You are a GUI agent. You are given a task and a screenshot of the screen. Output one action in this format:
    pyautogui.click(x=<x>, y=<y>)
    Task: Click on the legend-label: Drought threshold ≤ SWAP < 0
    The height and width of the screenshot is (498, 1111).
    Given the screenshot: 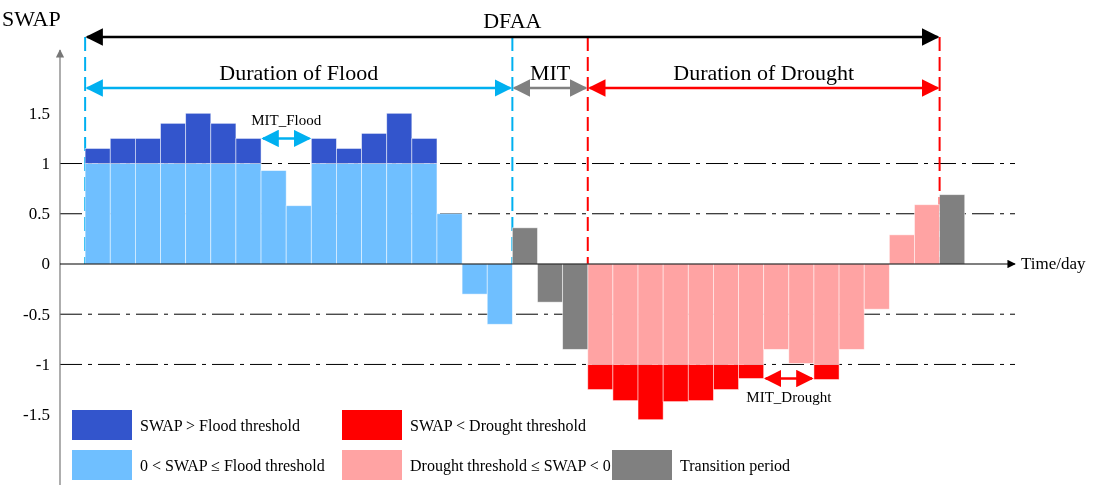 What is the action you would take?
    pyautogui.click(x=510, y=465)
    